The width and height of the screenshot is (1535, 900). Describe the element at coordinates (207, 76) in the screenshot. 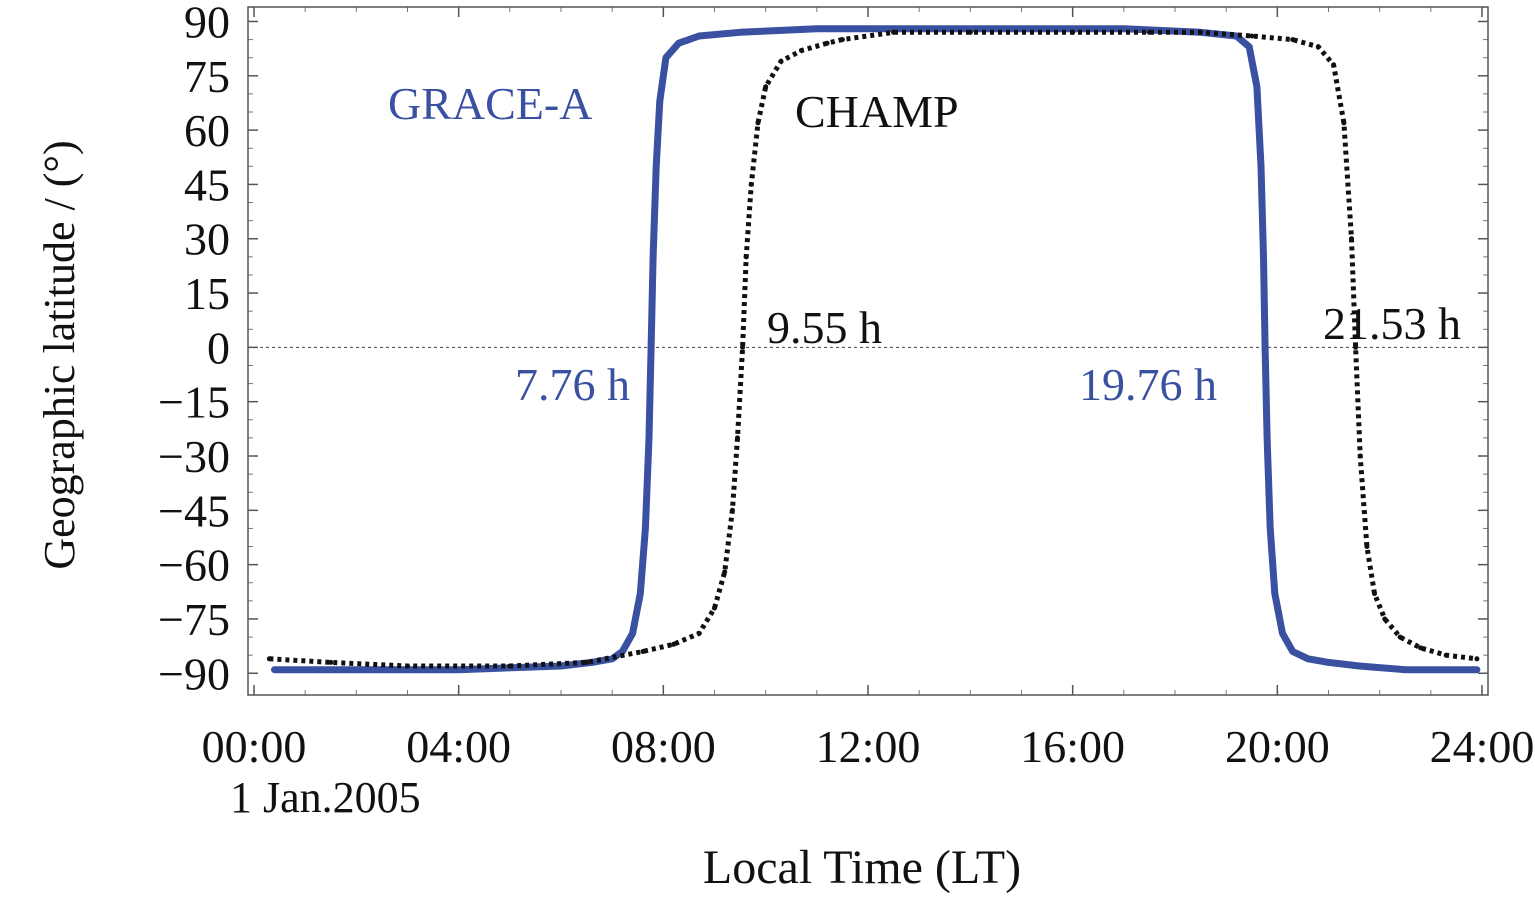

I see `y-tick-label: 75` at that location.